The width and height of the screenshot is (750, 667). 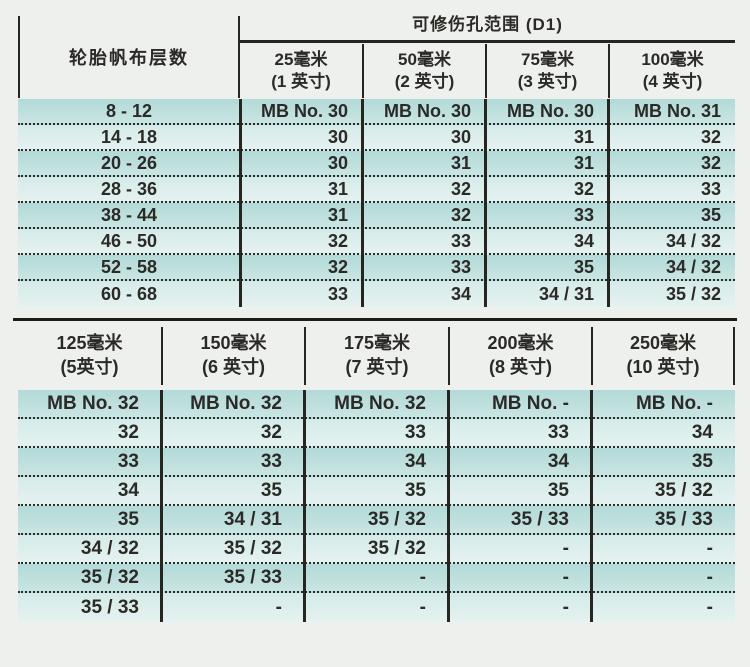 I want to click on col-inch-label: (10 英寸), so click(x=663, y=367).